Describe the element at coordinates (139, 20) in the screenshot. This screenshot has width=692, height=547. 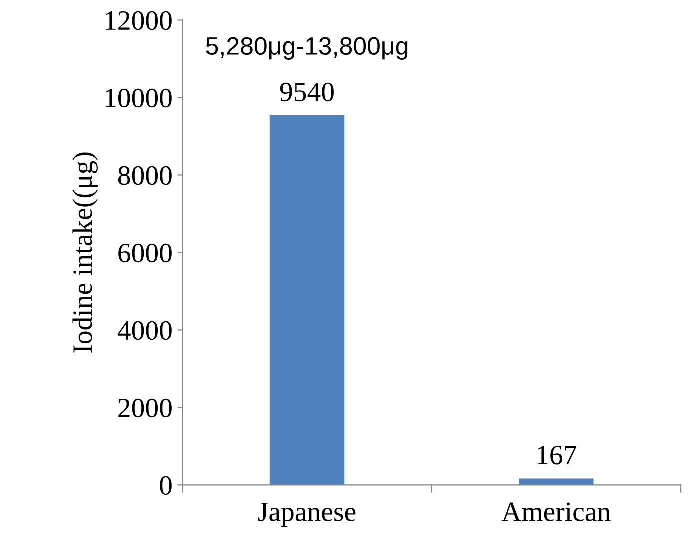
I see `y-tick-label: 12000` at that location.